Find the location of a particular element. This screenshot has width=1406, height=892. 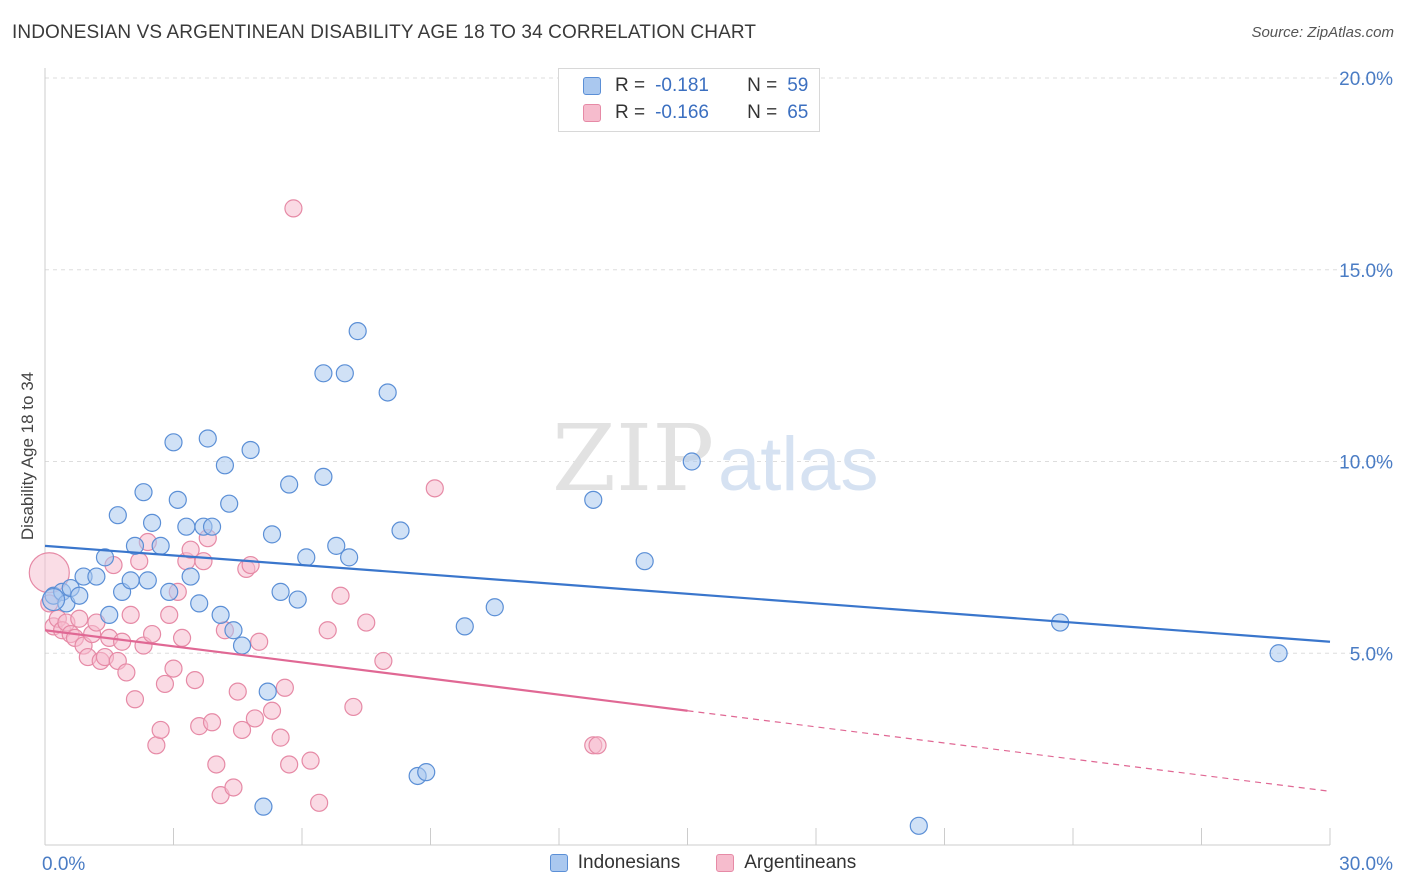

y-tick-label: 5.0% is located at coordinates (1371, 654).